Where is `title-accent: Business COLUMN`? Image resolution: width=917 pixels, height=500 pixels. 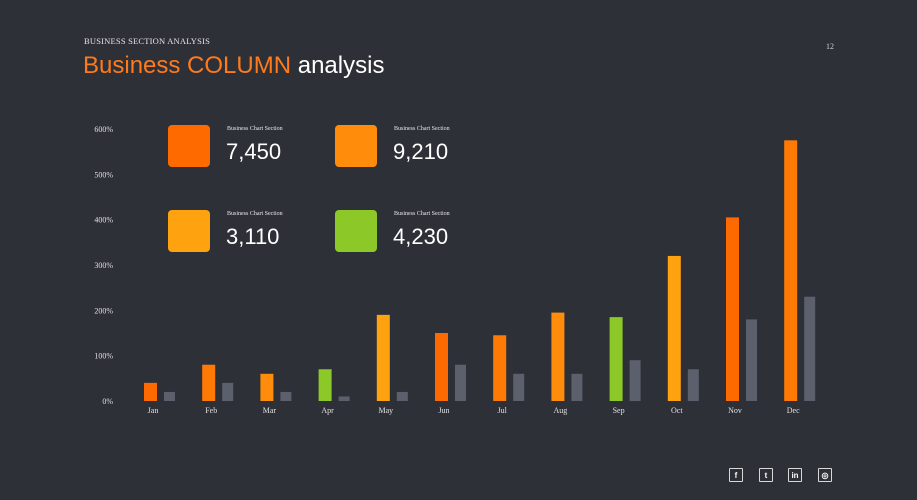 title-accent: Business COLUMN is located at coordinates (187, 65).